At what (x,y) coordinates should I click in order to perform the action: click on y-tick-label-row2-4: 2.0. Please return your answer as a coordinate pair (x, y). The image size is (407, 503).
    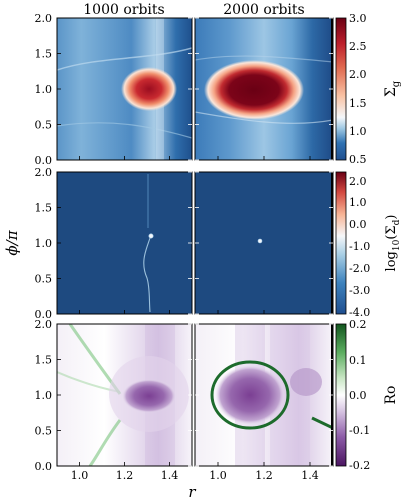
    Looking at the image, I should click on (44, 324).